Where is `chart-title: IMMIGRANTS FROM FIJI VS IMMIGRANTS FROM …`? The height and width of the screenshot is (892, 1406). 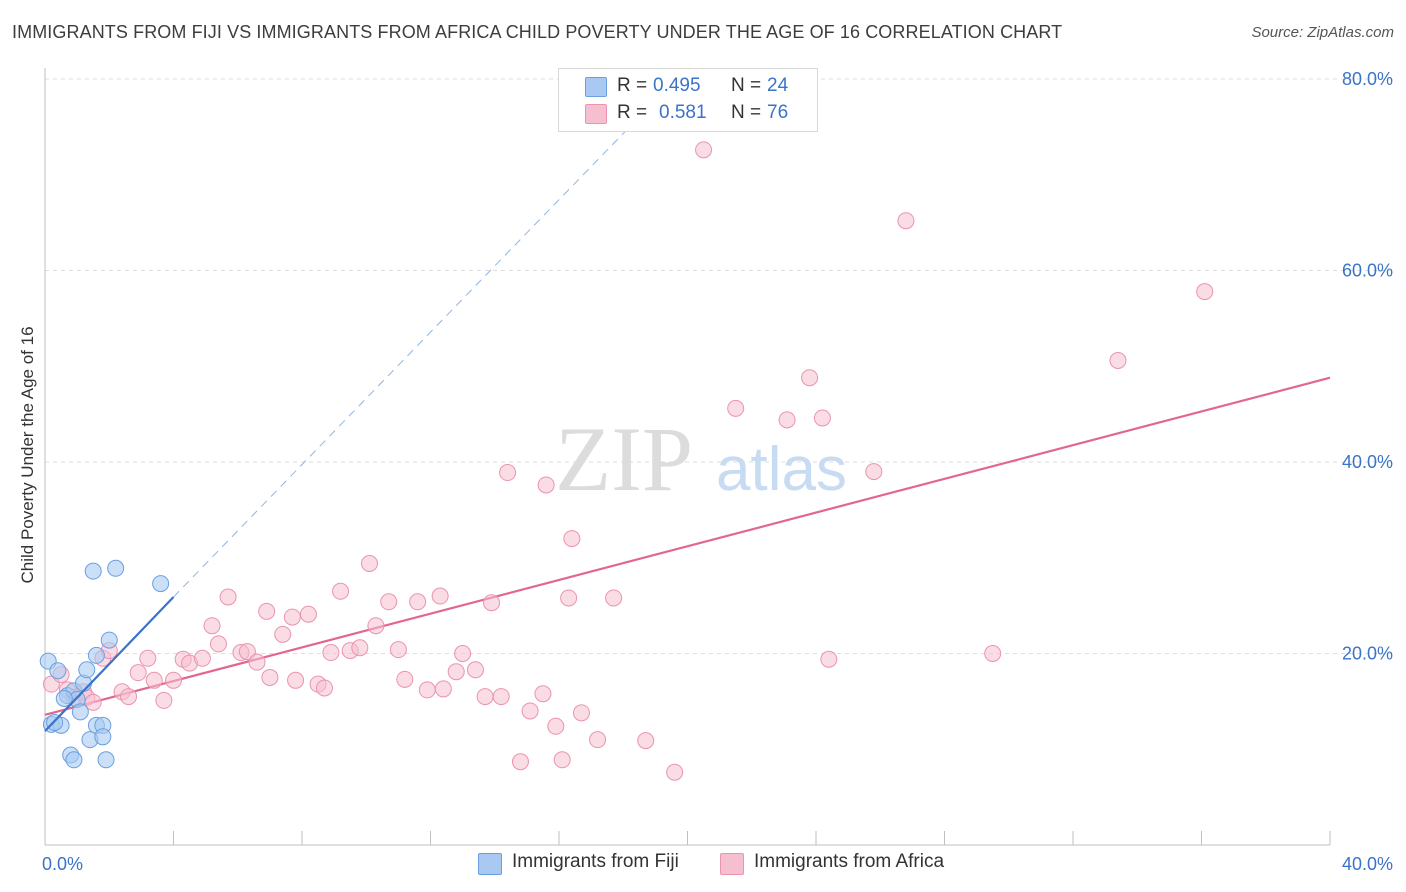 chart-title: IMMIGRANTS FROM FIJI VS IMMIGRANTS FROM … is located at coordinates (537, 32).